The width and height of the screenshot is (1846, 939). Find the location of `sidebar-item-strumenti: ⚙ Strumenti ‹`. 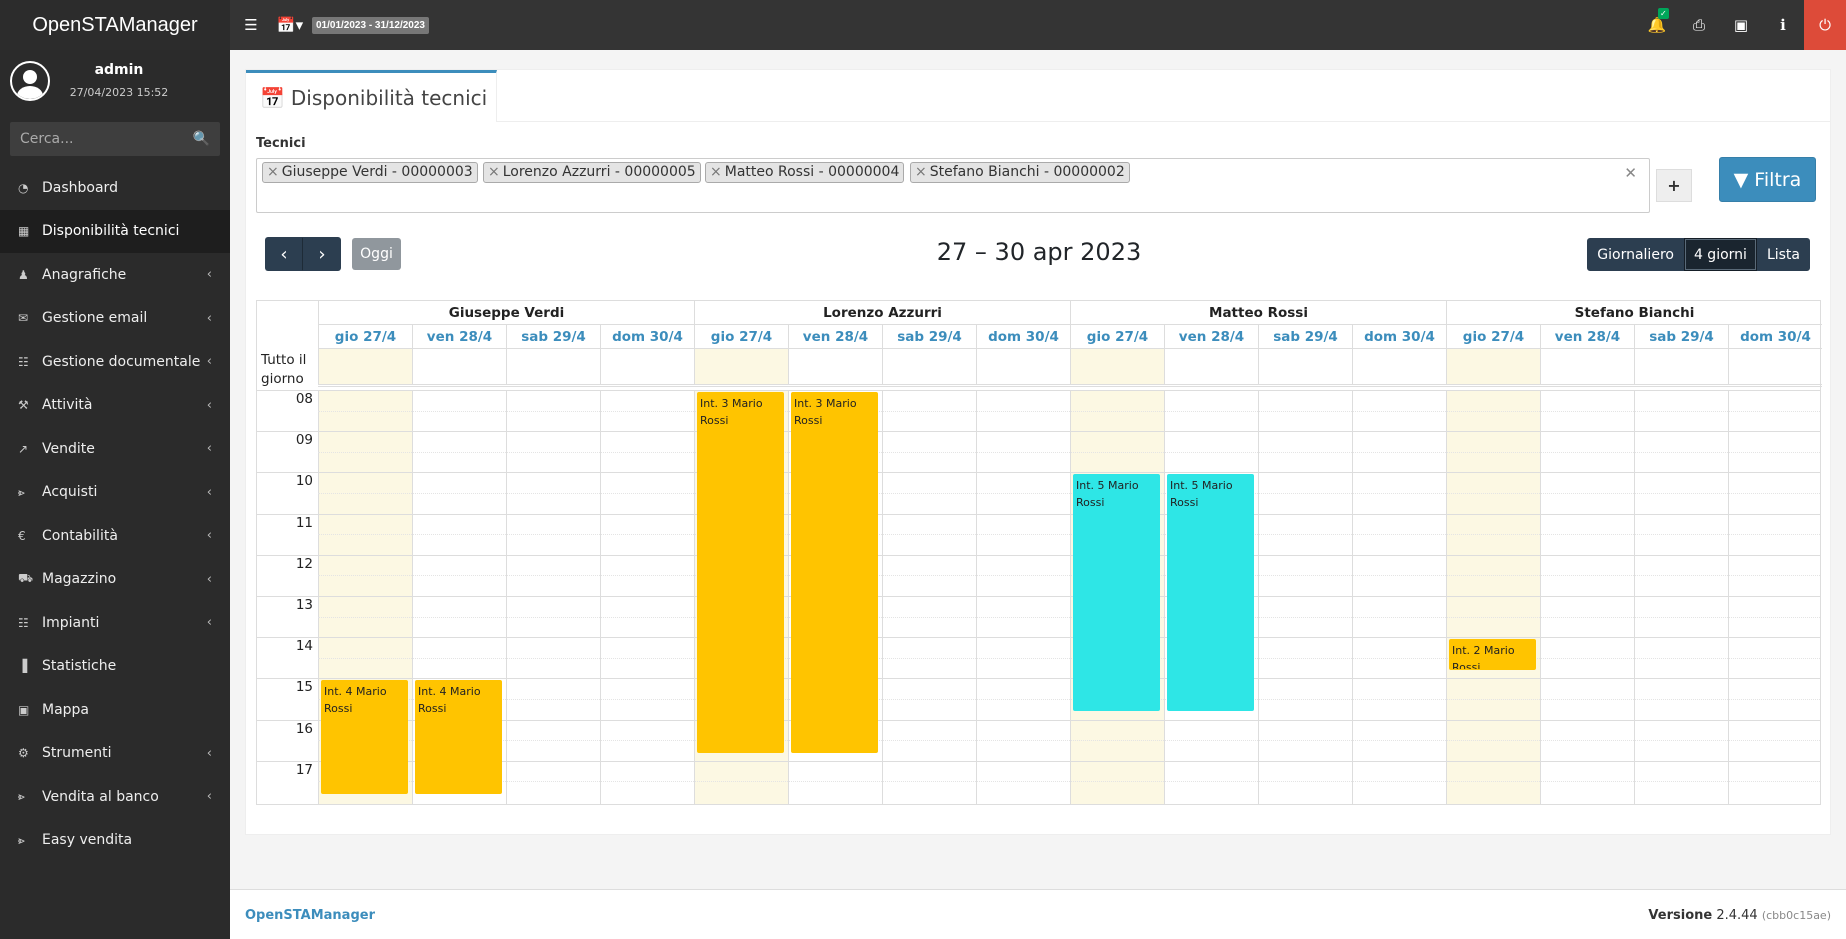

sidebar-item-strumenti: ⚙ Strumenti ‹ is located at coordinates (115, 754).